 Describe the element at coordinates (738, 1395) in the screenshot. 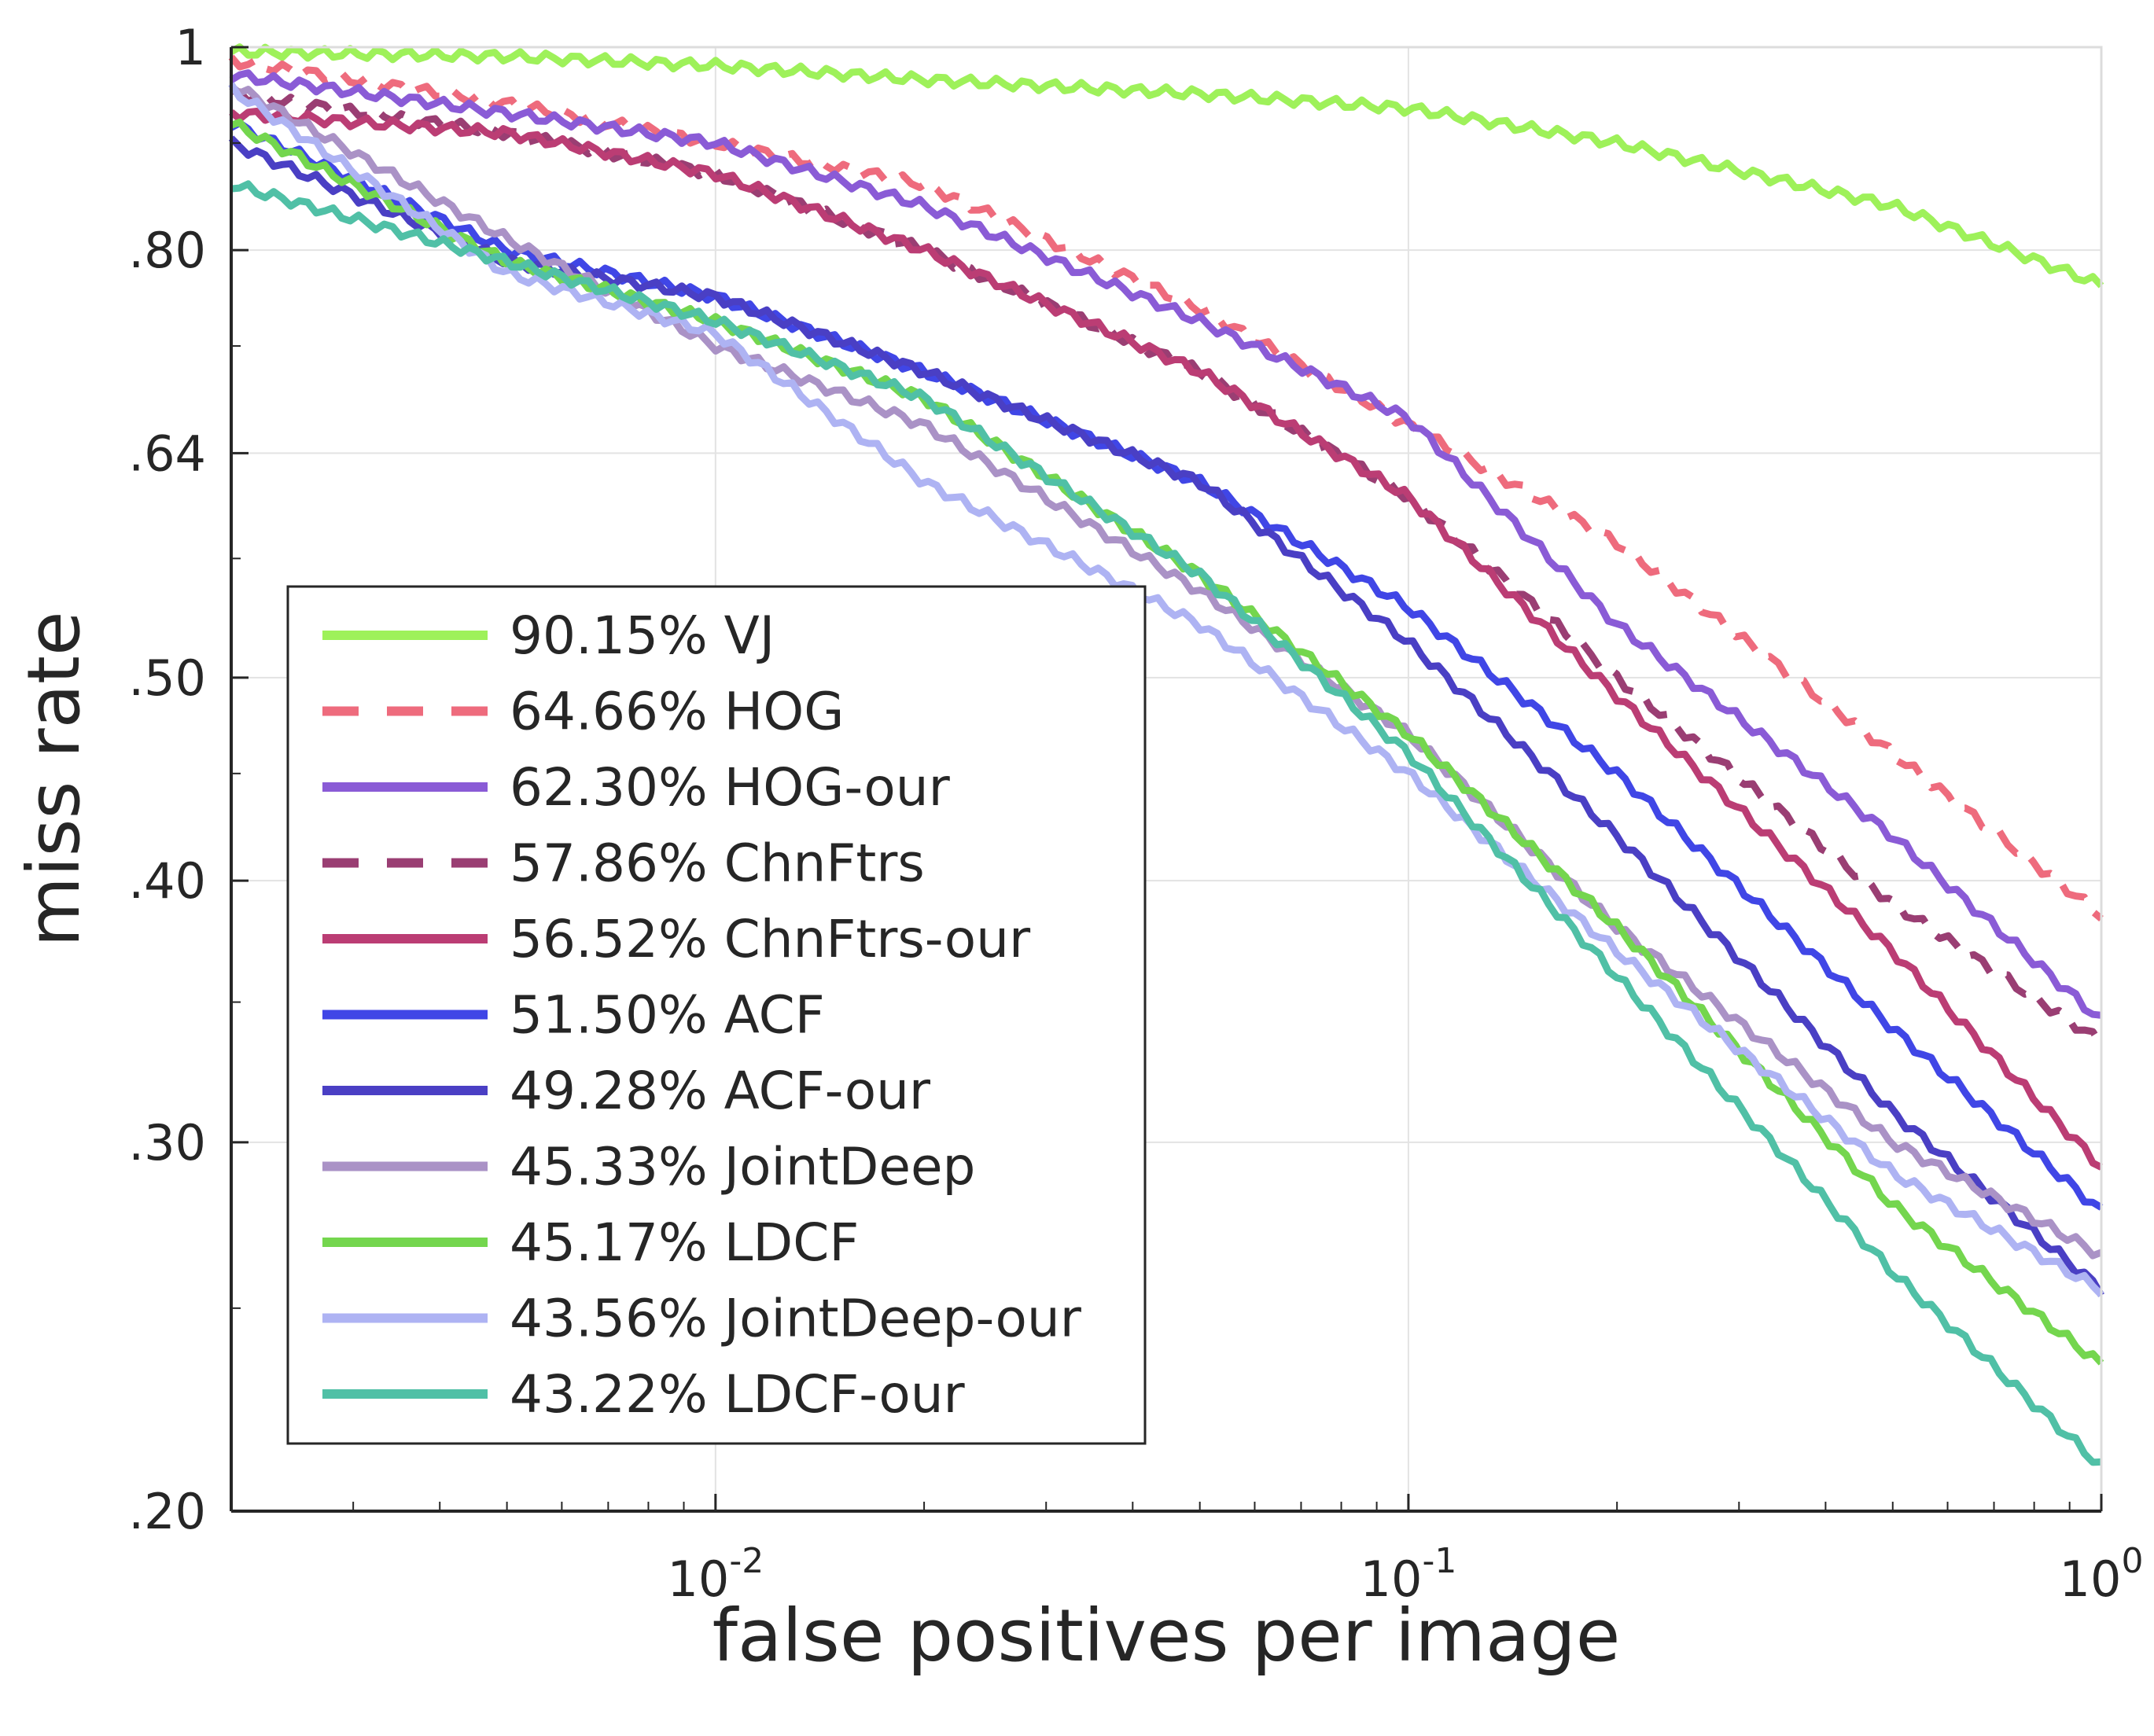

I see `legend-label: 43.22% LDCF-our` at that location.